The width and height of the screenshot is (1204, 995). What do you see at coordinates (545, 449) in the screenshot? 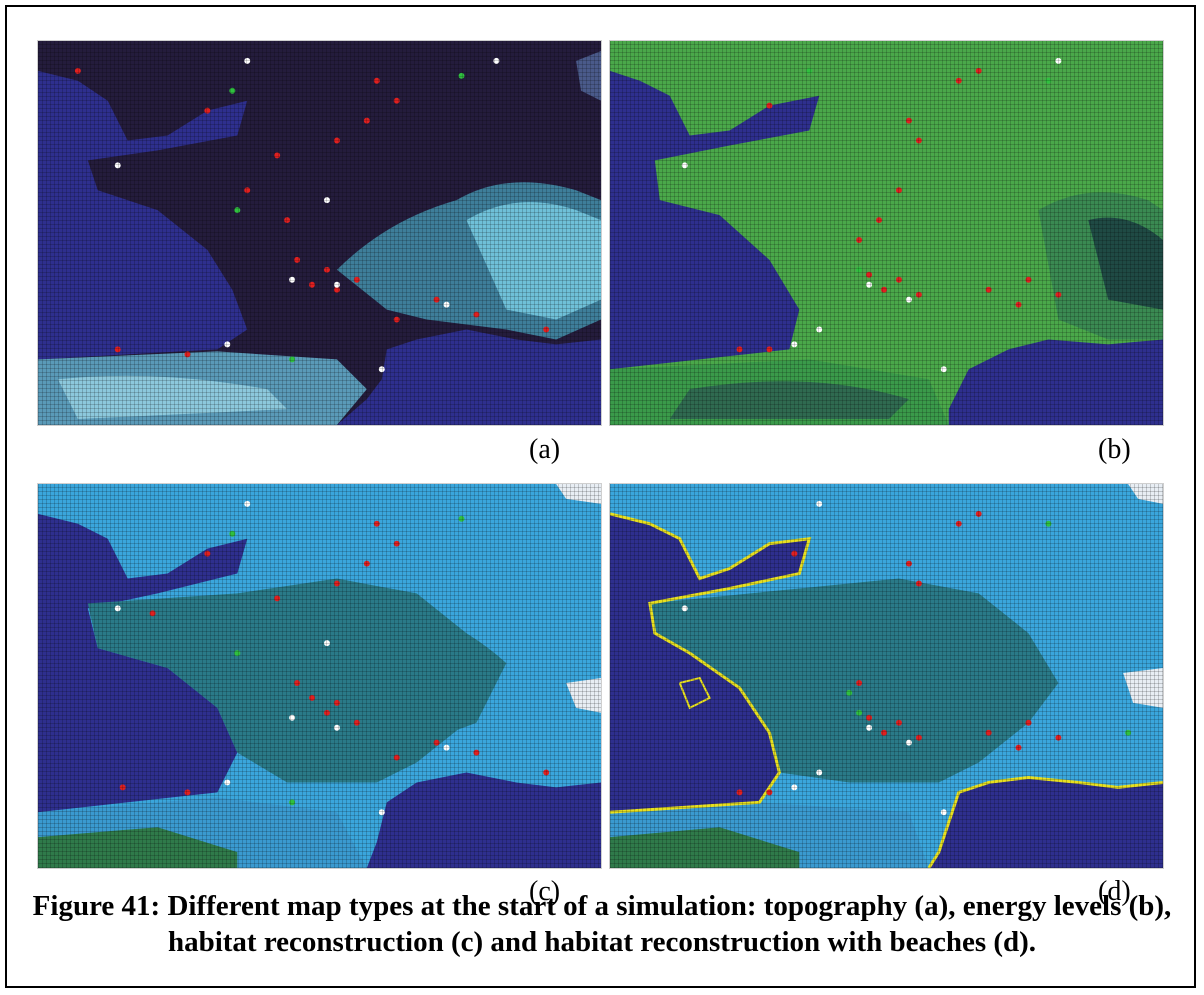
I see `panel-label-a: (a)` at bounding box center [545, 449].